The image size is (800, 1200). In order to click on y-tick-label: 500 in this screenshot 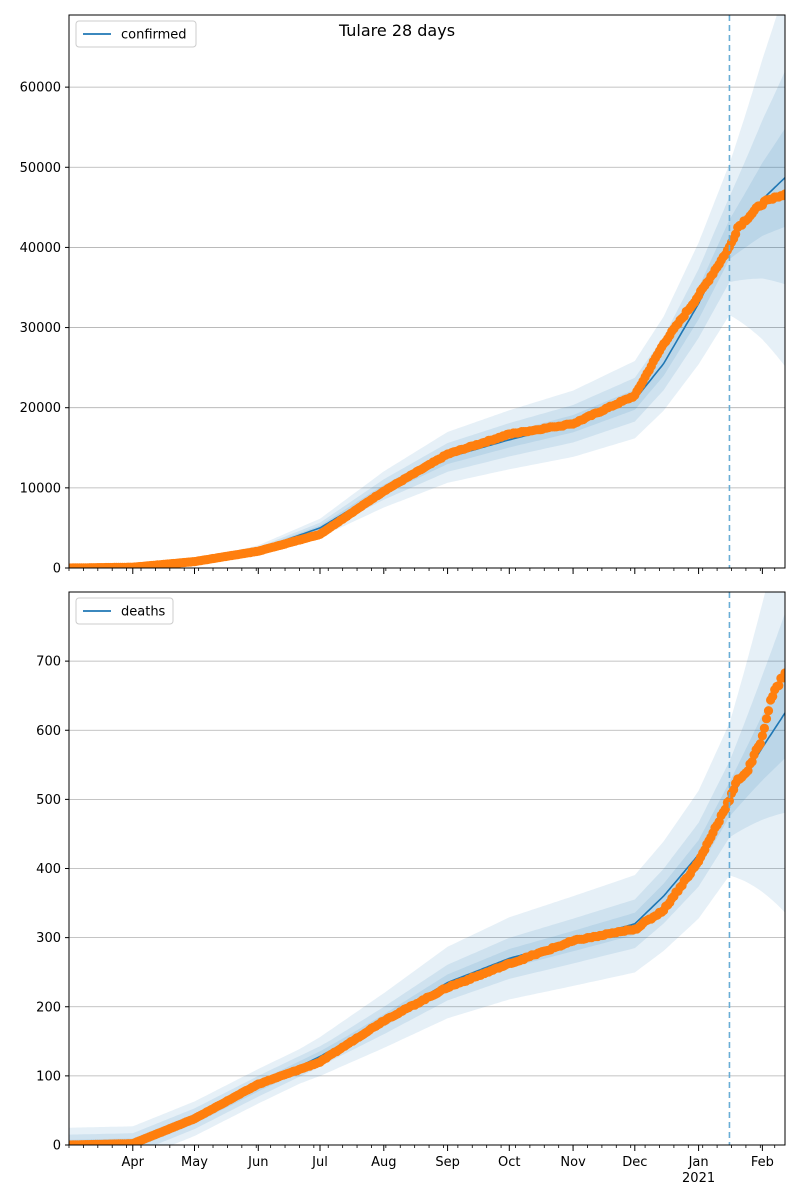, I will do `click(48, 800)`.